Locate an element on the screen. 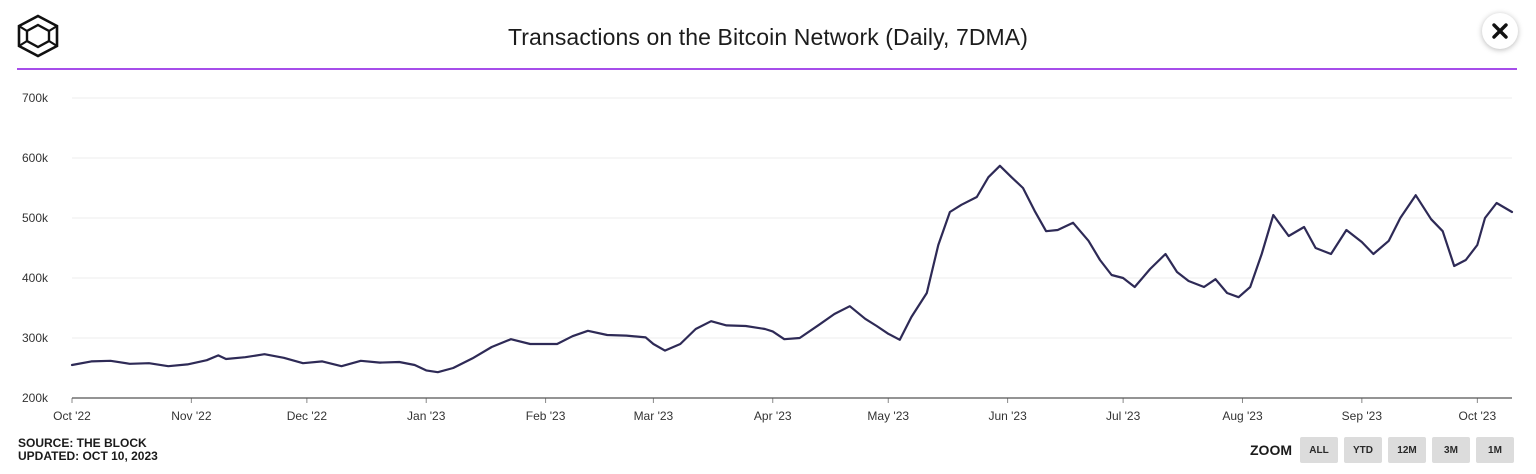 This screenshot has width=1536, height=474. y-tick-label: 500k is located at coordinates (35, 218).